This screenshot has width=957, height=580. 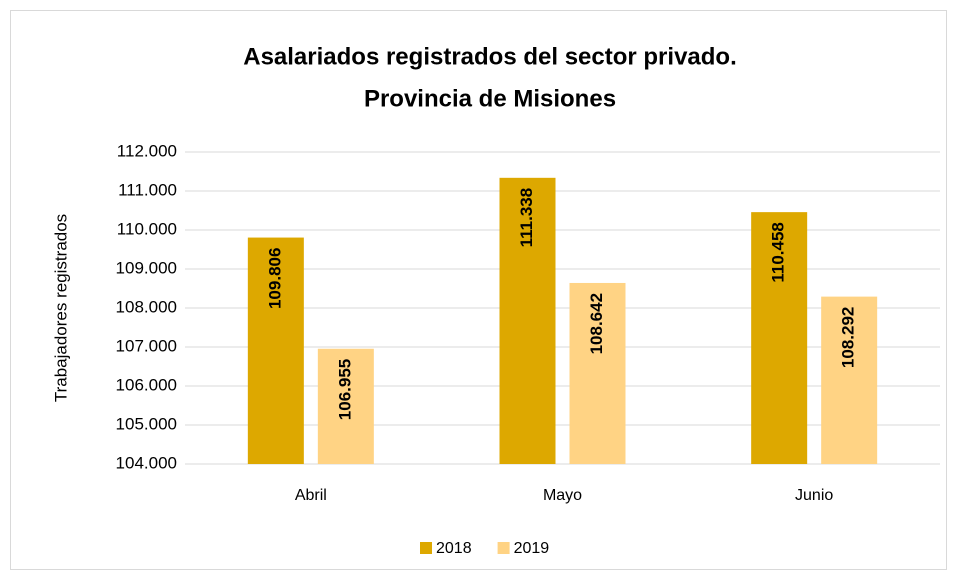 What do you see at coordinates (60, 308) in the screenshot?
I see `y-axis-label: Trabajadores registrados` at bounding box center [60, 308].